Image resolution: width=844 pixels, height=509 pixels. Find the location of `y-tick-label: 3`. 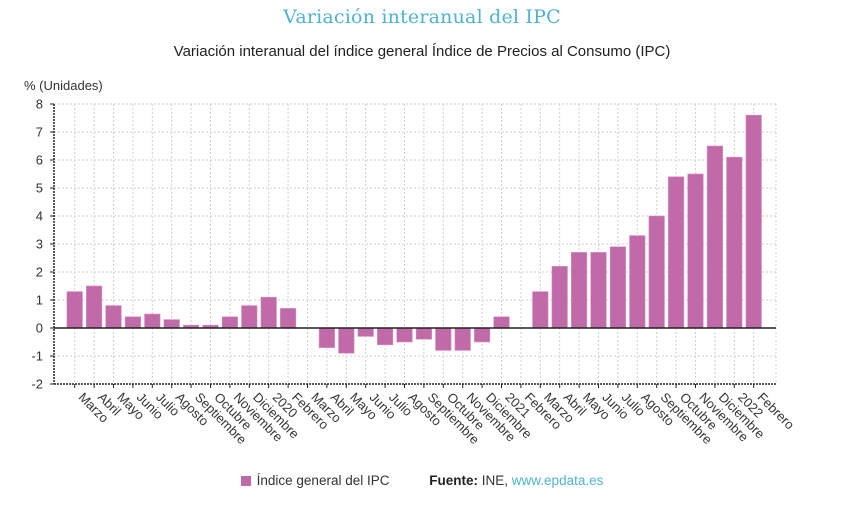

y-tick-label: 3 is located at coordinates (39, 244).